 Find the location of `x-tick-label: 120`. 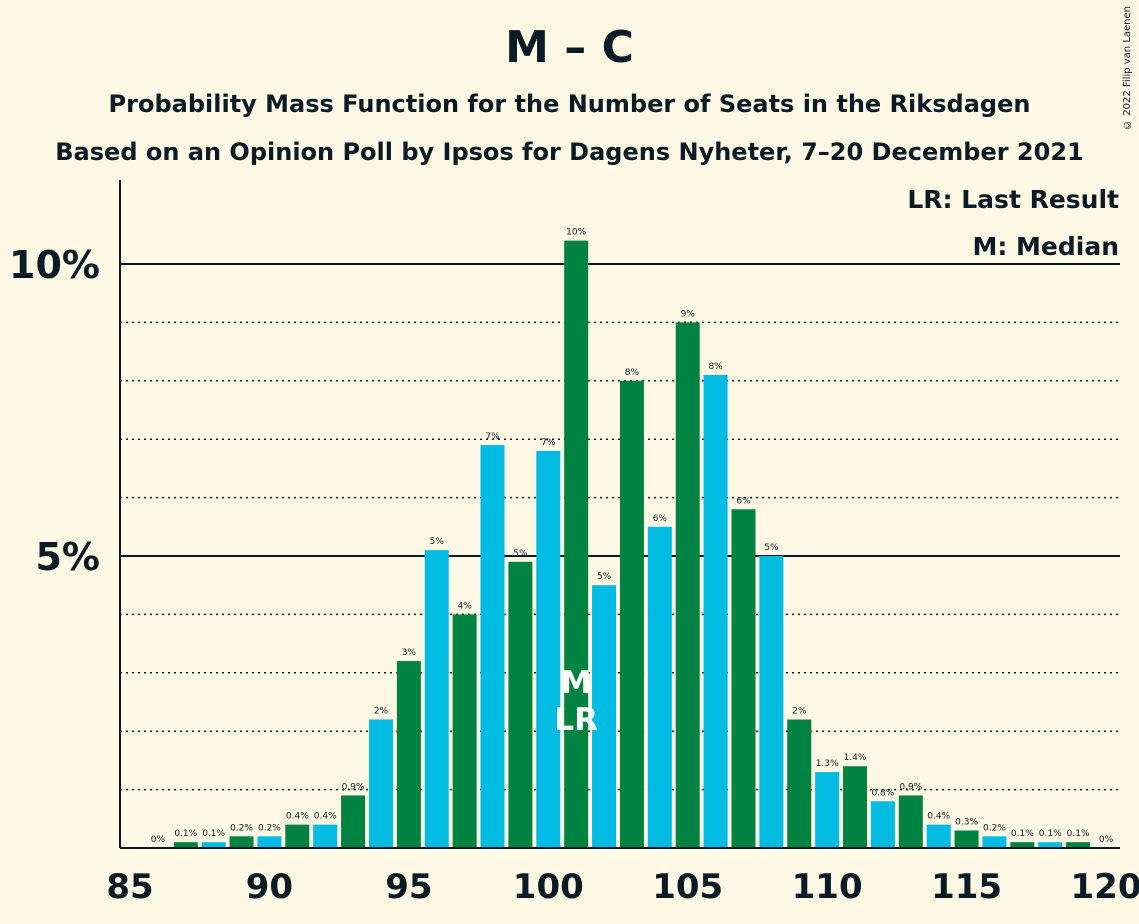

x-tick-label: 120 is located at coordinates (1105, 887).